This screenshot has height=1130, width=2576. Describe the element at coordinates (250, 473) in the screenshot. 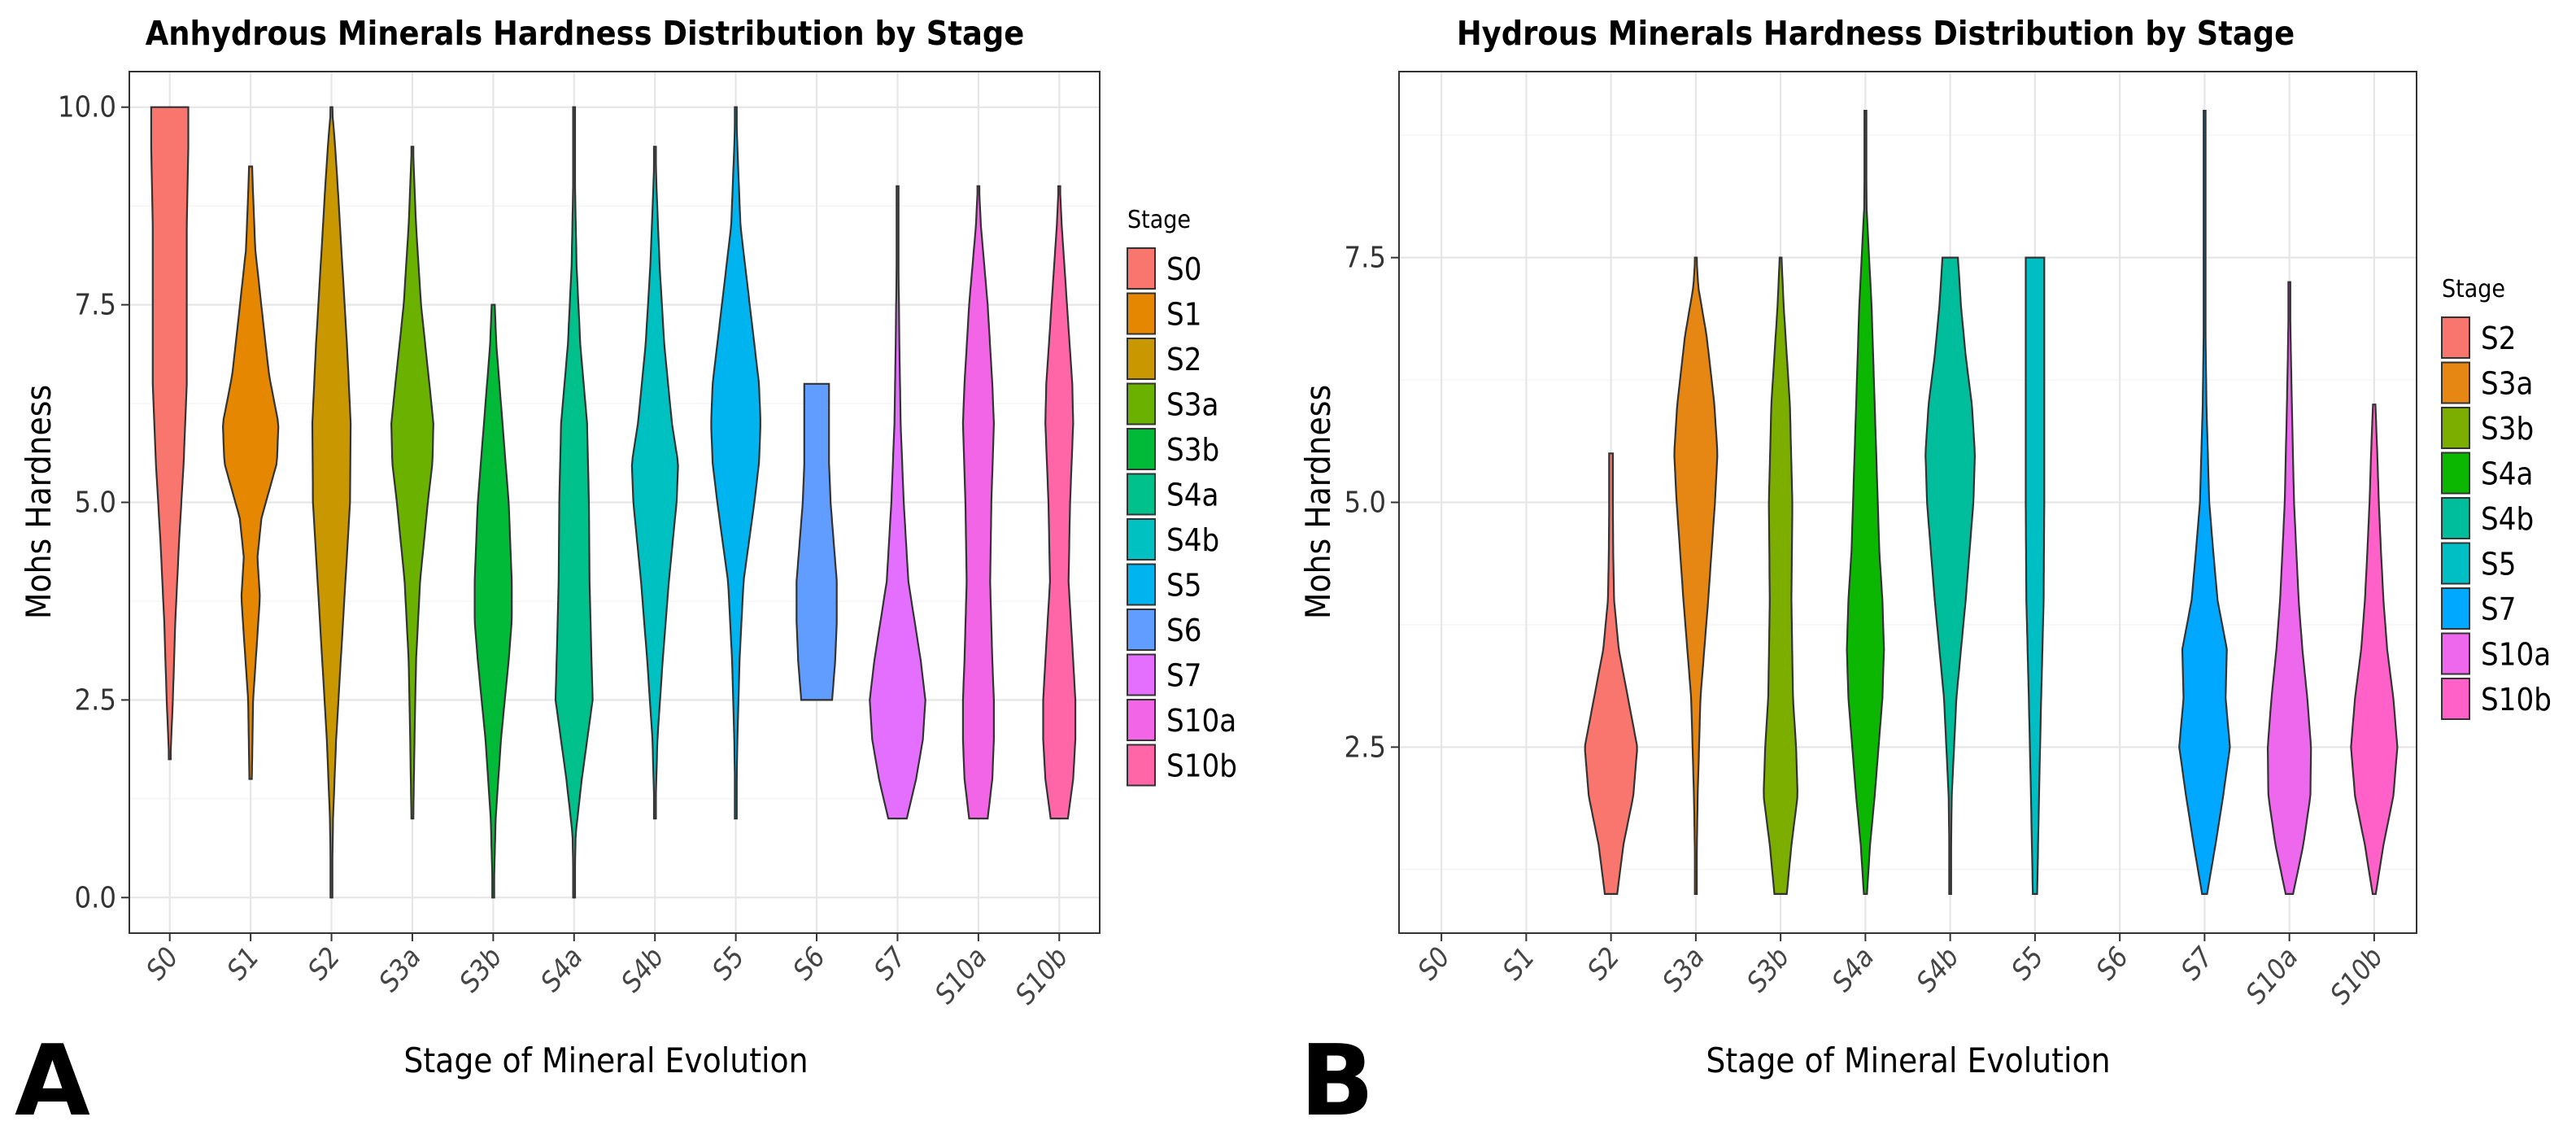

I see `violin-s1` at that location.